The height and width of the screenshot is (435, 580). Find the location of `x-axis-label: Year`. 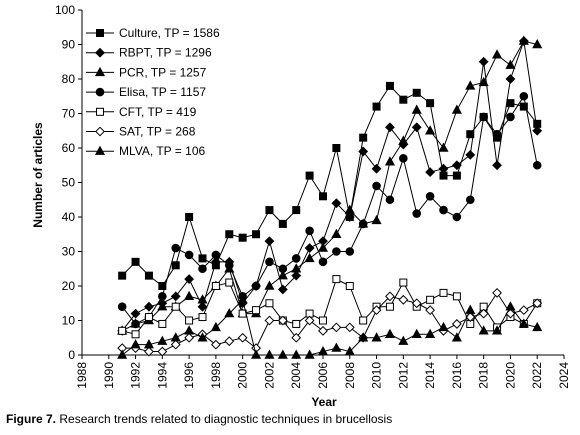

x-axis-label: Year is located at coordinates (324, 402).